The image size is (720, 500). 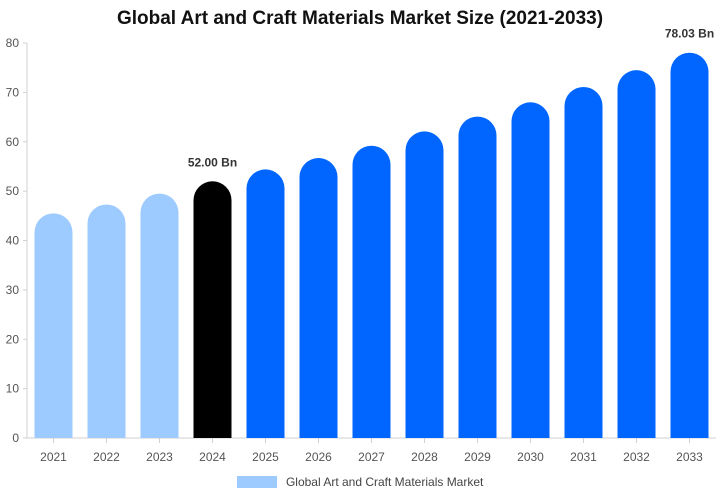 I want to click on bar-2025, so click(x=265, y=303).